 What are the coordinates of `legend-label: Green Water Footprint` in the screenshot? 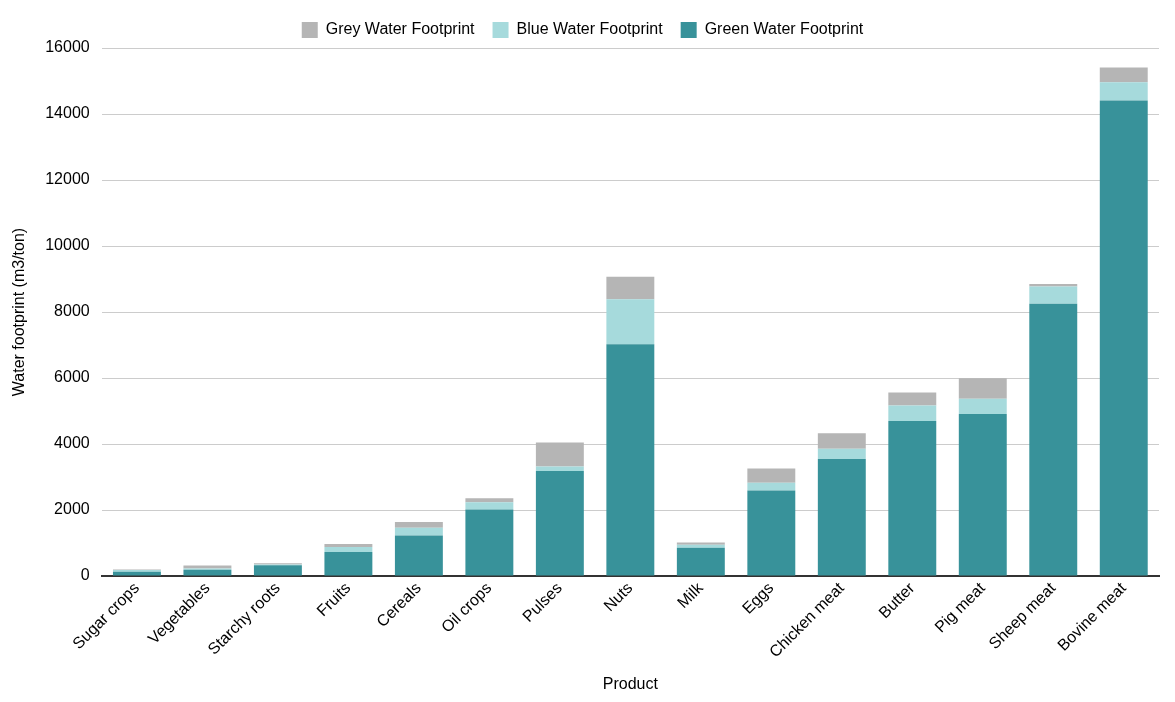 It's located at (784, 29).